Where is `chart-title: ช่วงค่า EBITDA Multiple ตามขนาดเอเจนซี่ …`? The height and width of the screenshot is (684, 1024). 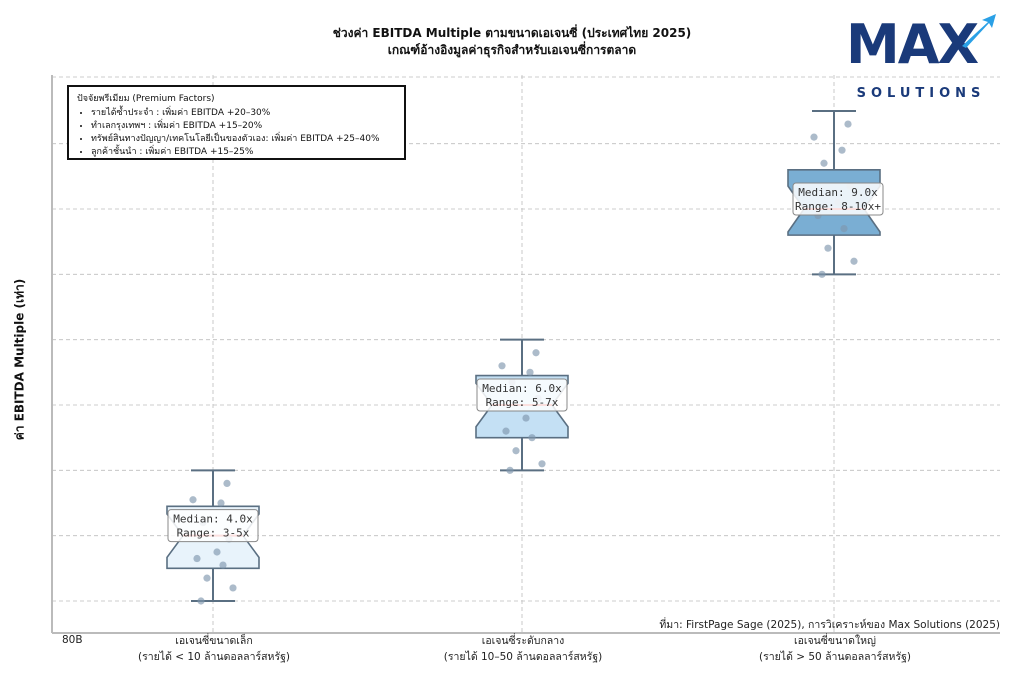
chart-title: ช่วงค่า EBITDA Multiple ตามขนาดเอเจนซี่ … is located at coordinates (512, 33).